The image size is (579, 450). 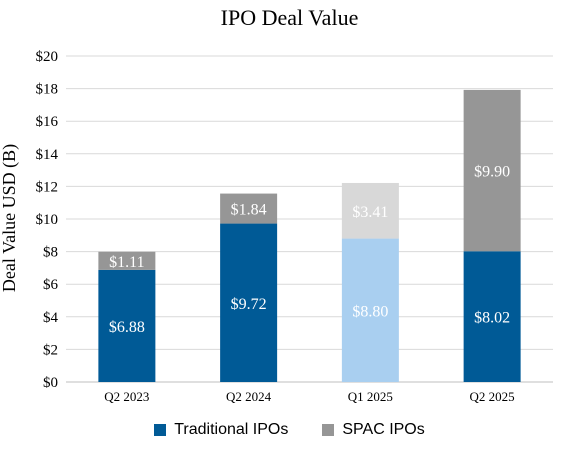 I want to click on y-tick-label: $18, so click(x=47, y=90).